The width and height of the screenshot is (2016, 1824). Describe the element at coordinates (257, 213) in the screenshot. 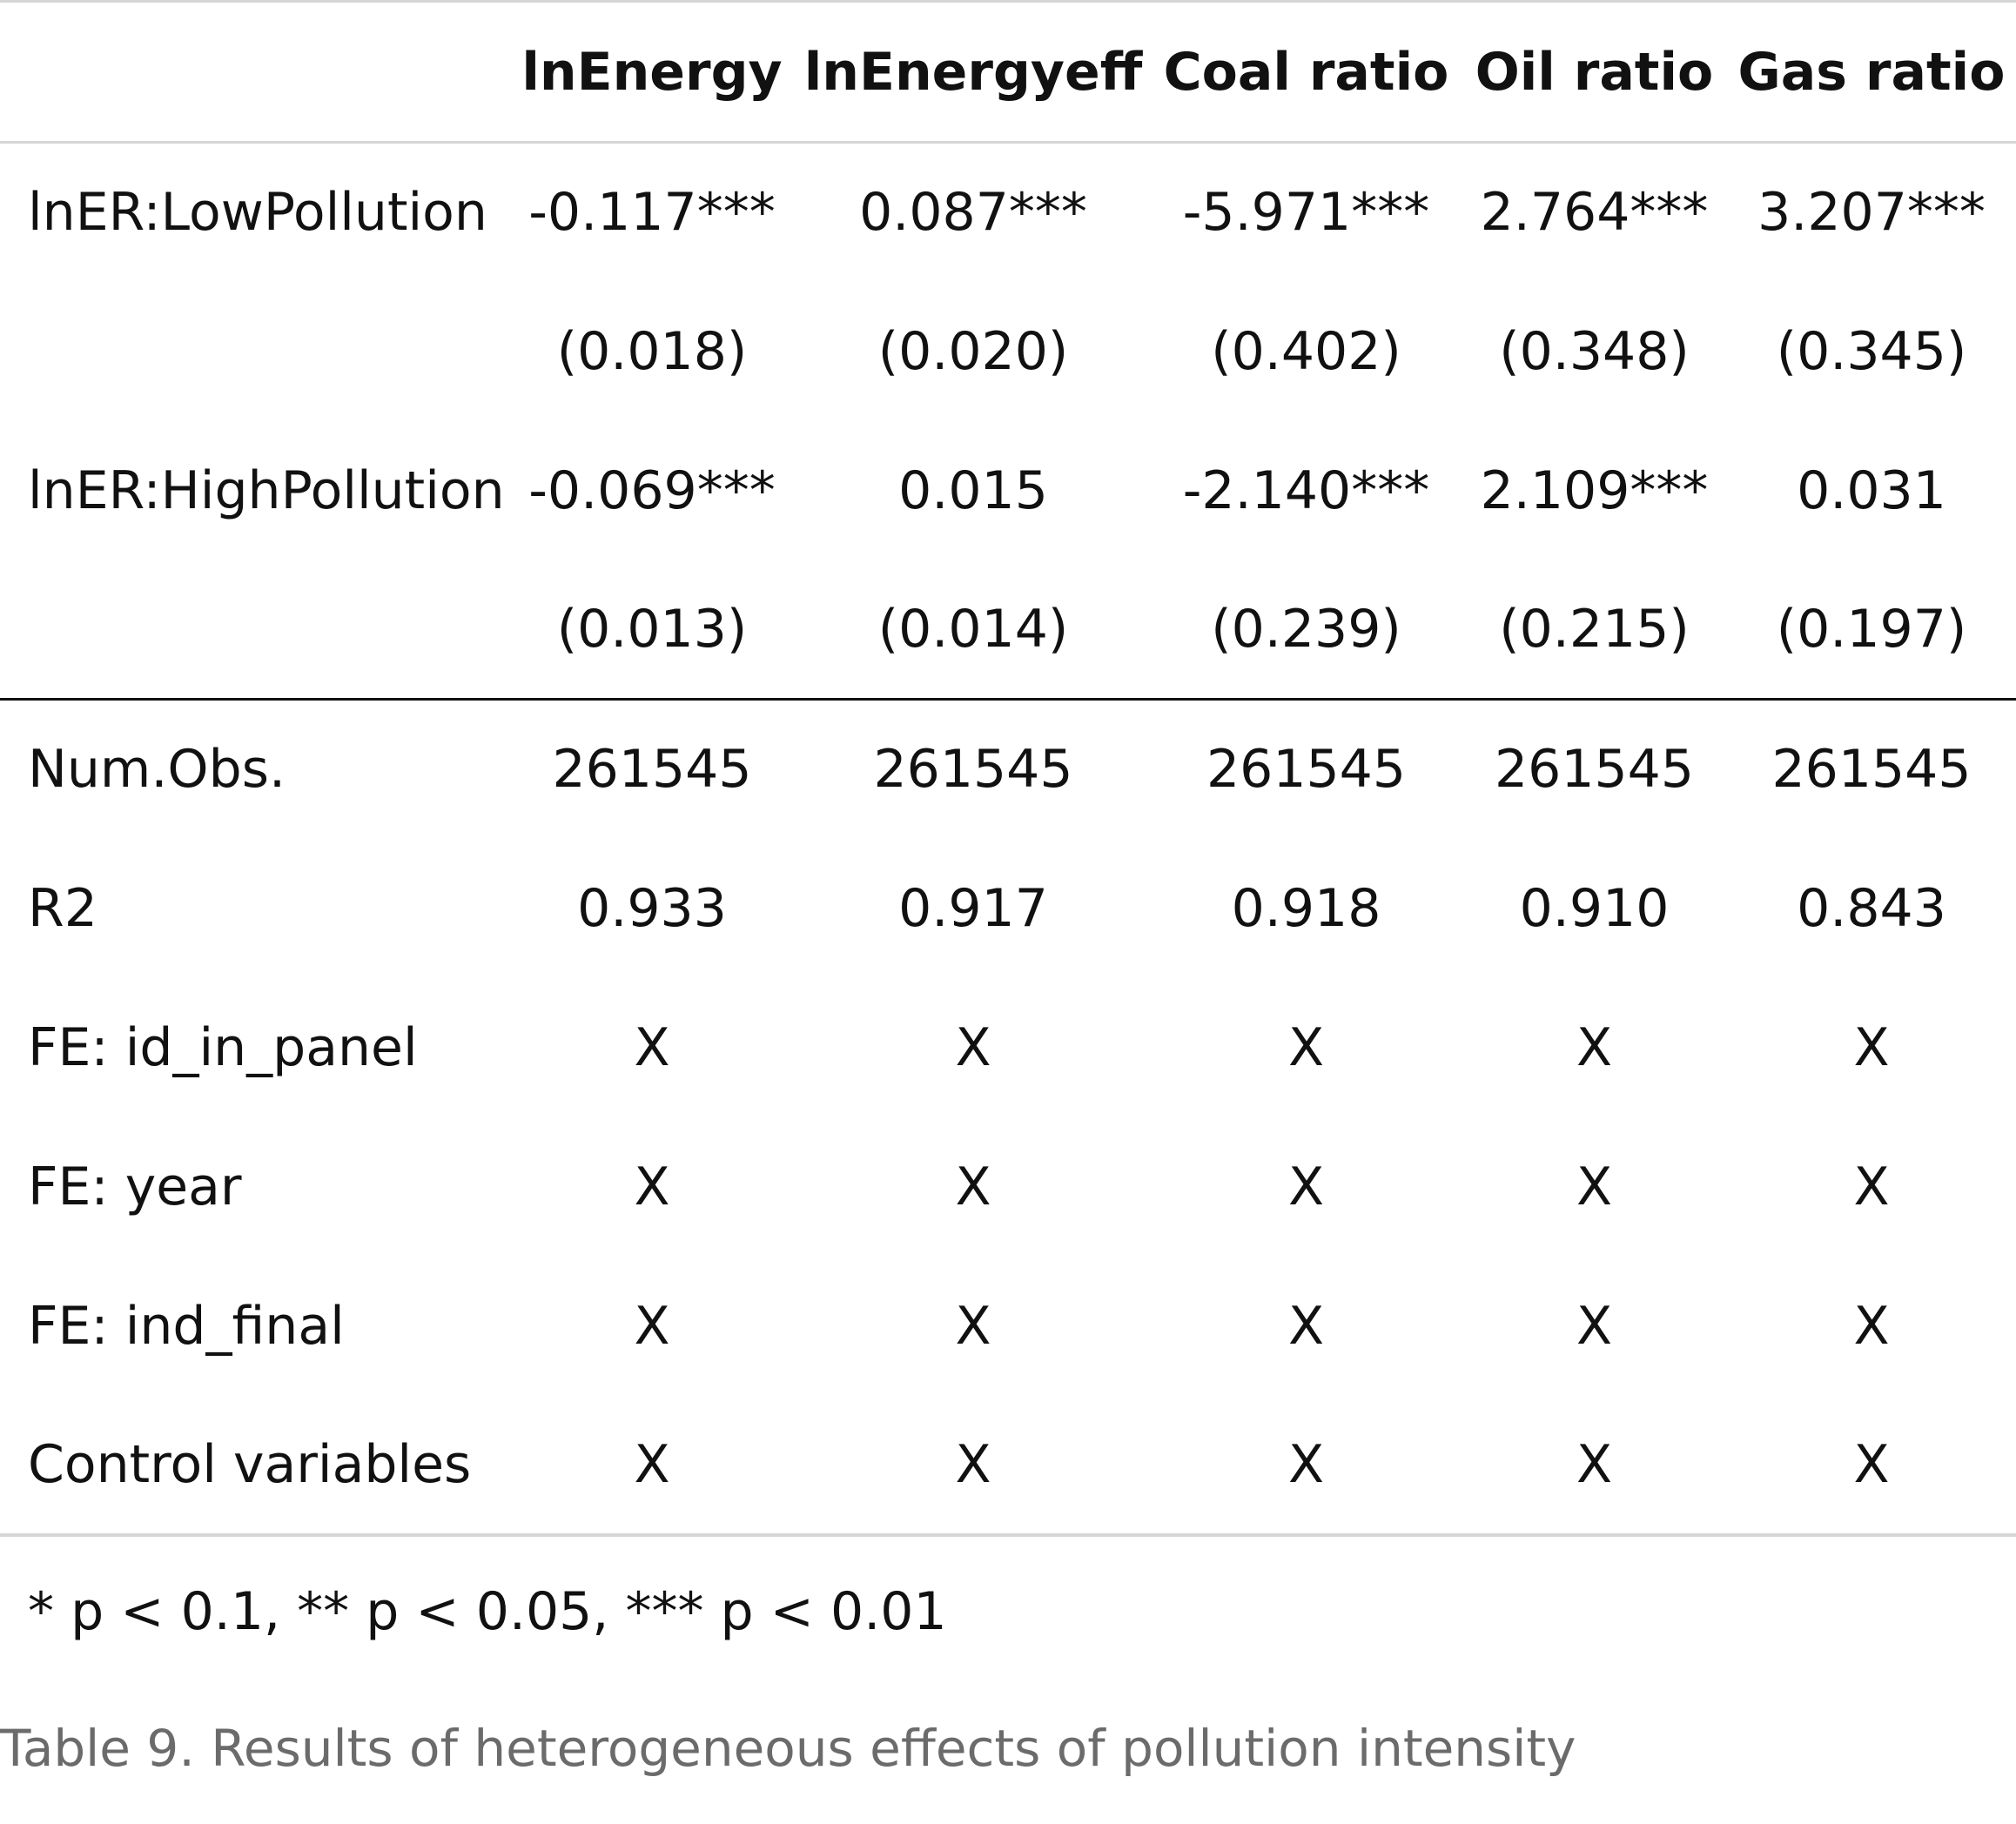

I see `row-label: lnER:LowPollution` at that location.